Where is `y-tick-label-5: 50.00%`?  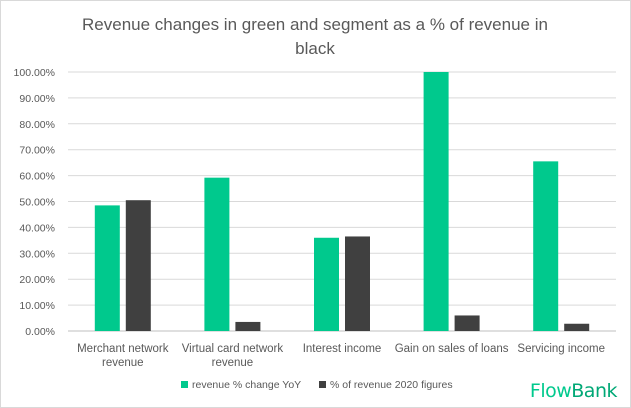 y-tick-label-5: 50.00% is located at coordinates (37, 203).